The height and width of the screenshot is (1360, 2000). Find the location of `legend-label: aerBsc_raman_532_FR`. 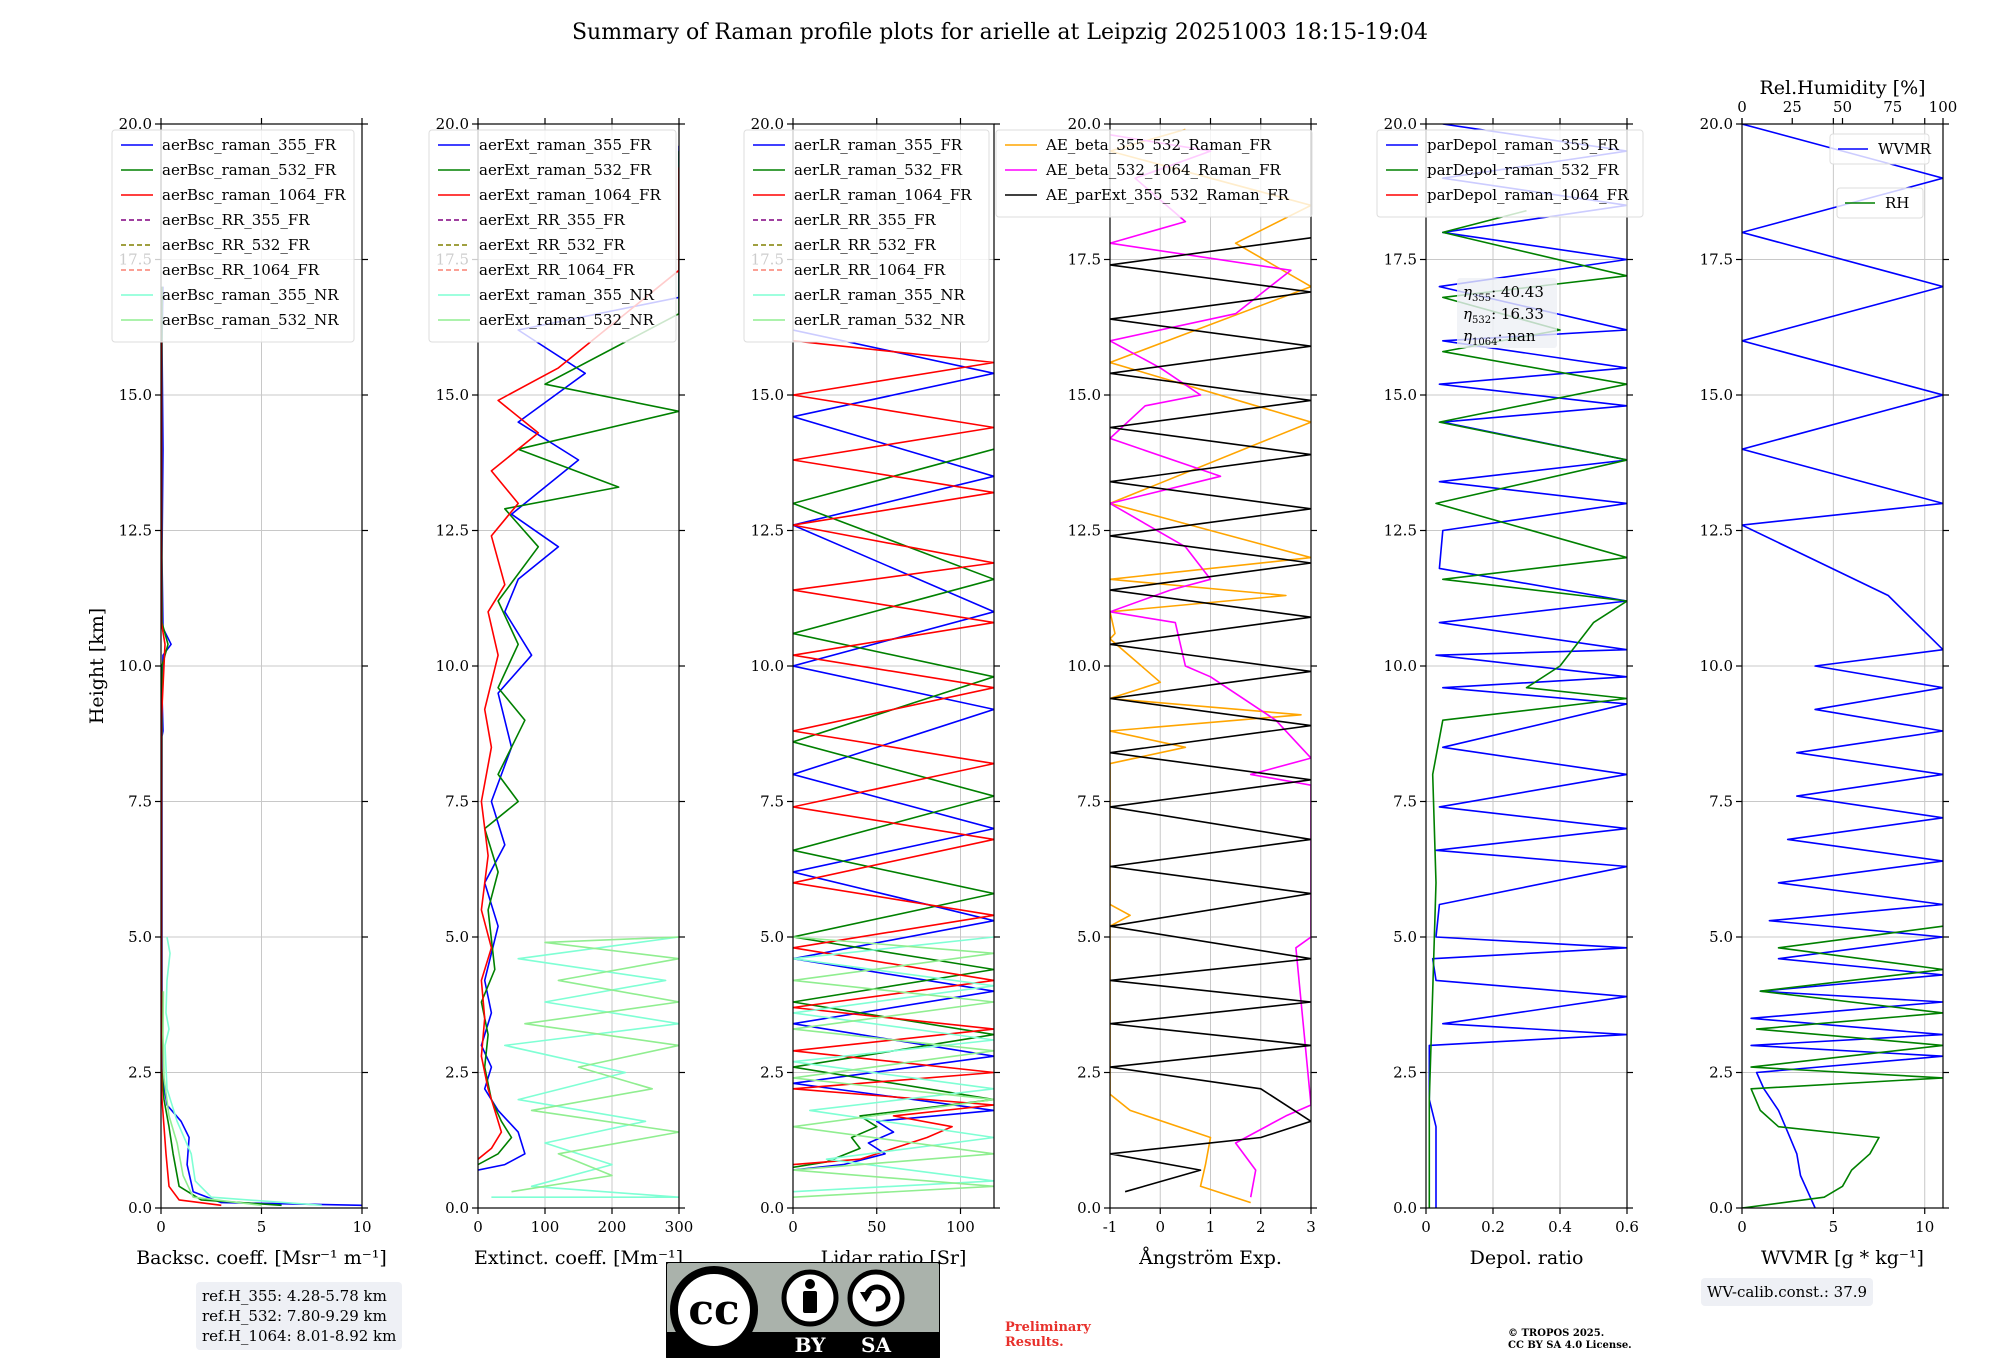

legend-label: aerBsc_raman_532_FR is located at coordinates (249, 170).